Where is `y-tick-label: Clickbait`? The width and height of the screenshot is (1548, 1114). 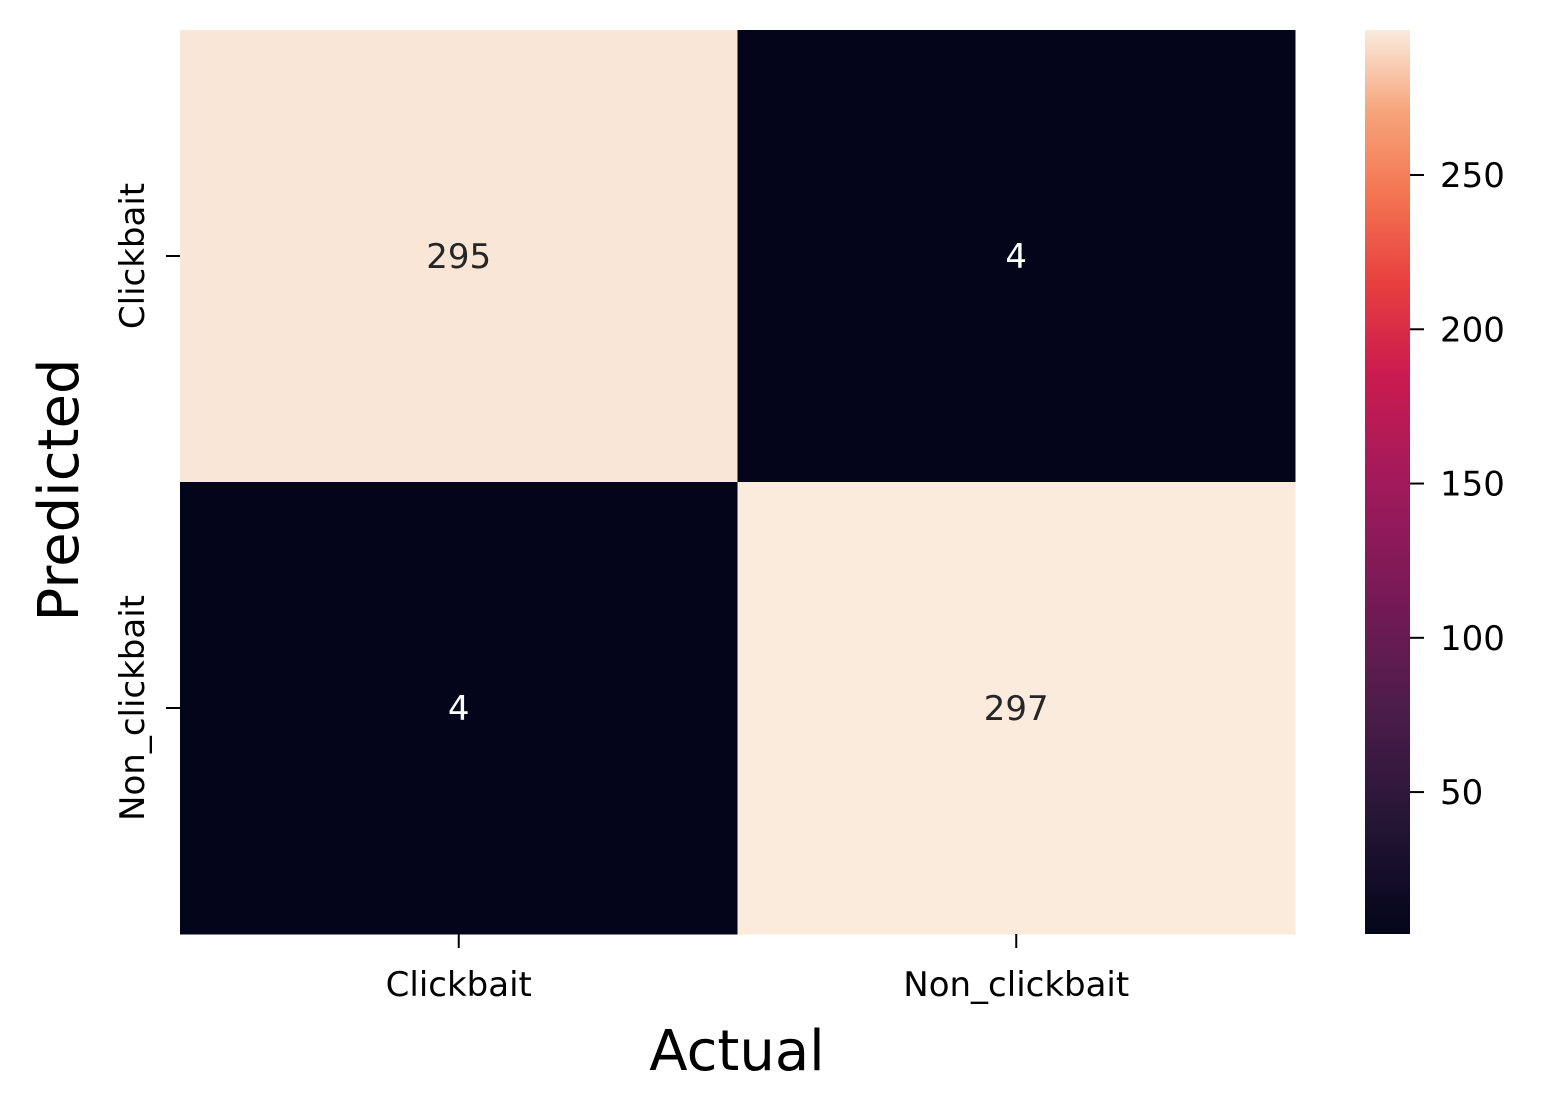 y-tick-label: Clickbait is located at coordinates (133, 256).